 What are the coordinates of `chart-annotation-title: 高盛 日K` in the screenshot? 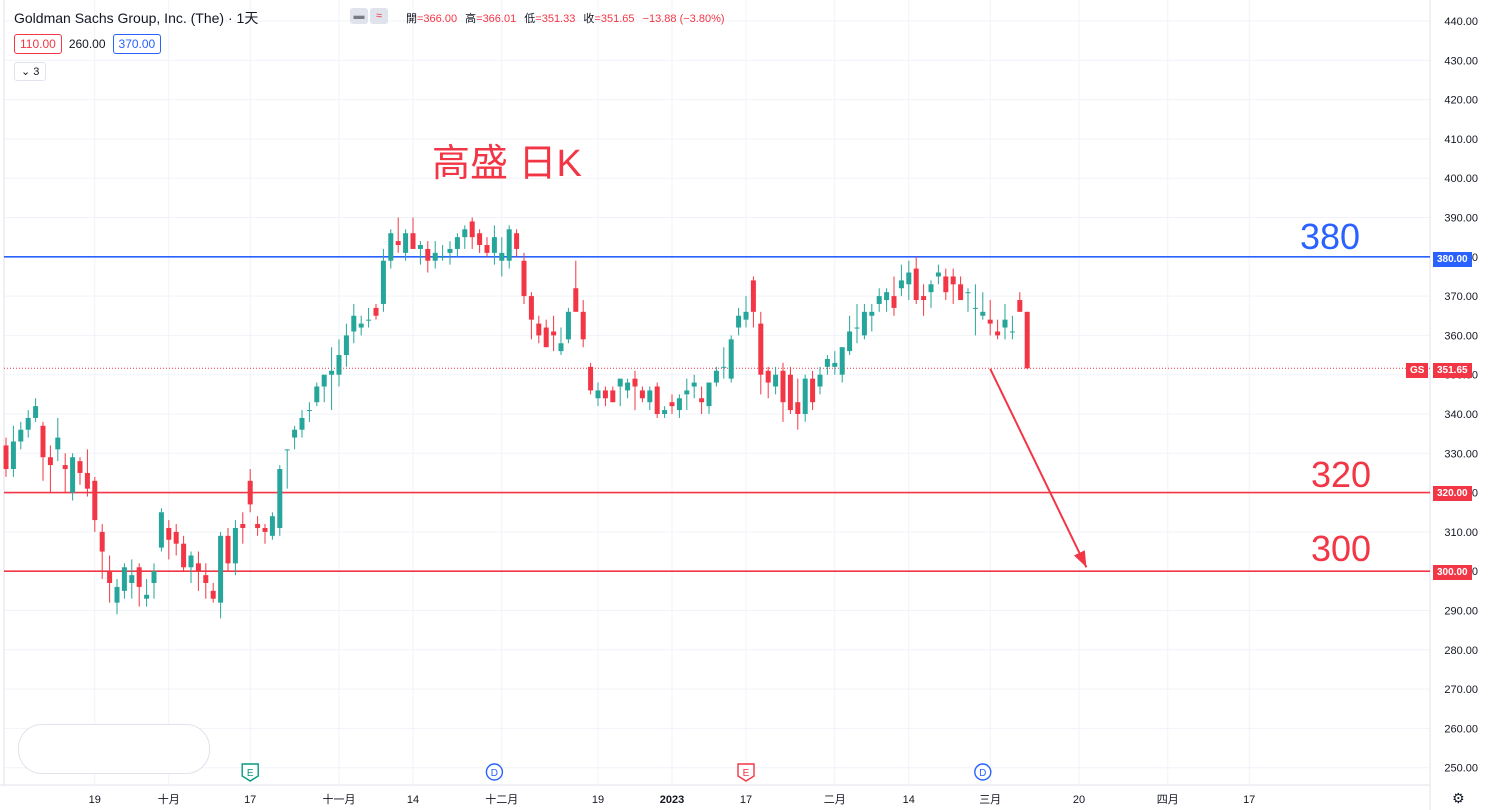 It's located at (507, 164).